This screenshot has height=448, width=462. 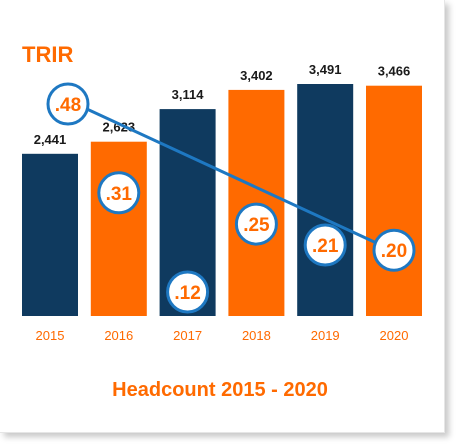 I want to click on trir-point-2019: .21, so click(x=325, y=245).